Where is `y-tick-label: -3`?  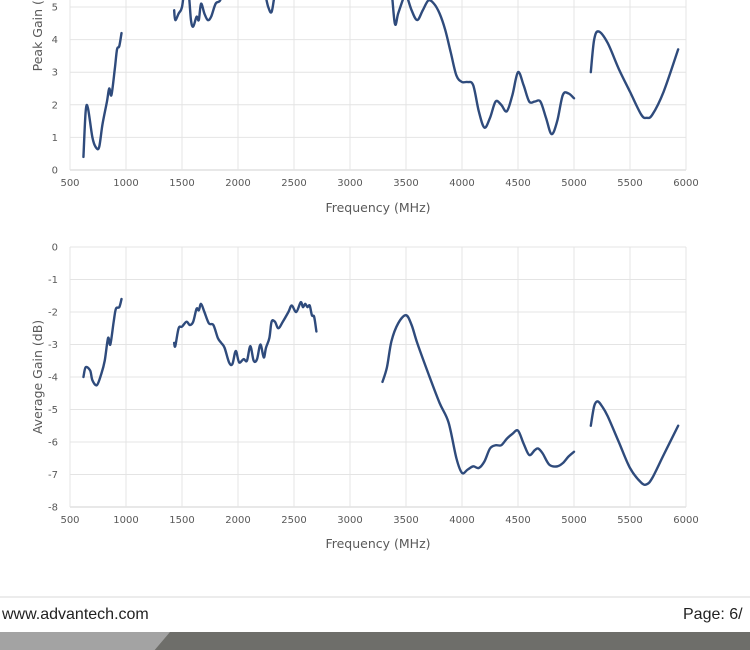
y-tick-label: -3 is located at coordinates (53, 345).